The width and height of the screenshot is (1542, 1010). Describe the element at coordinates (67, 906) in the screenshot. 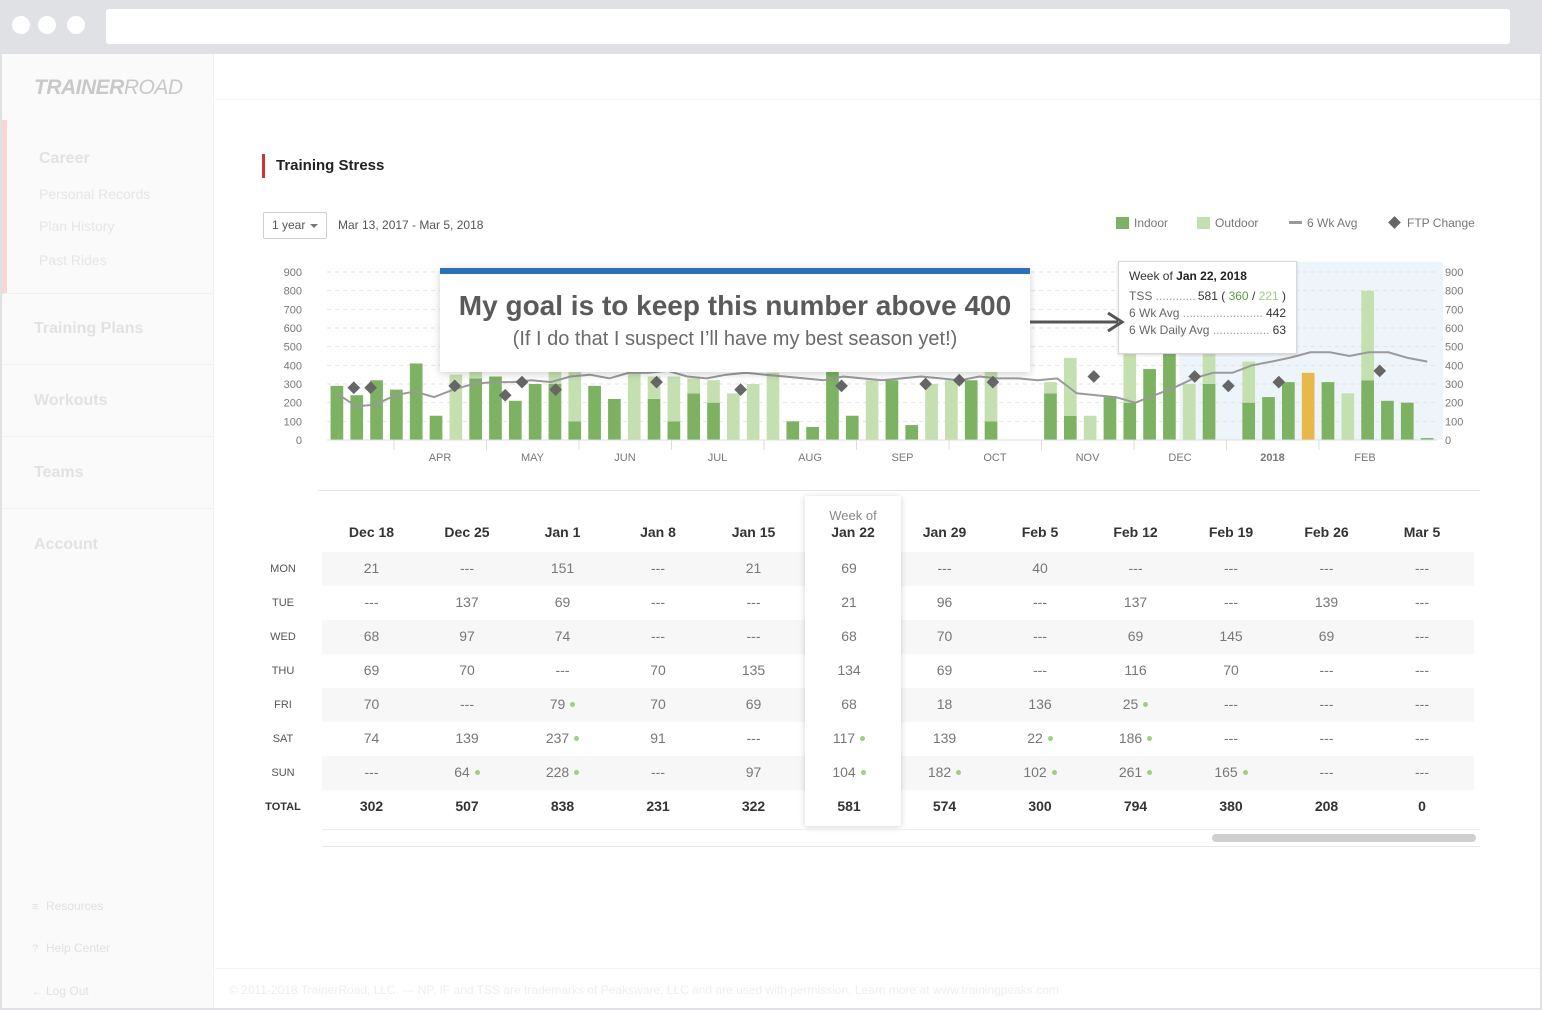

I see `footer-link-resources: ≡ Resources` at that location.